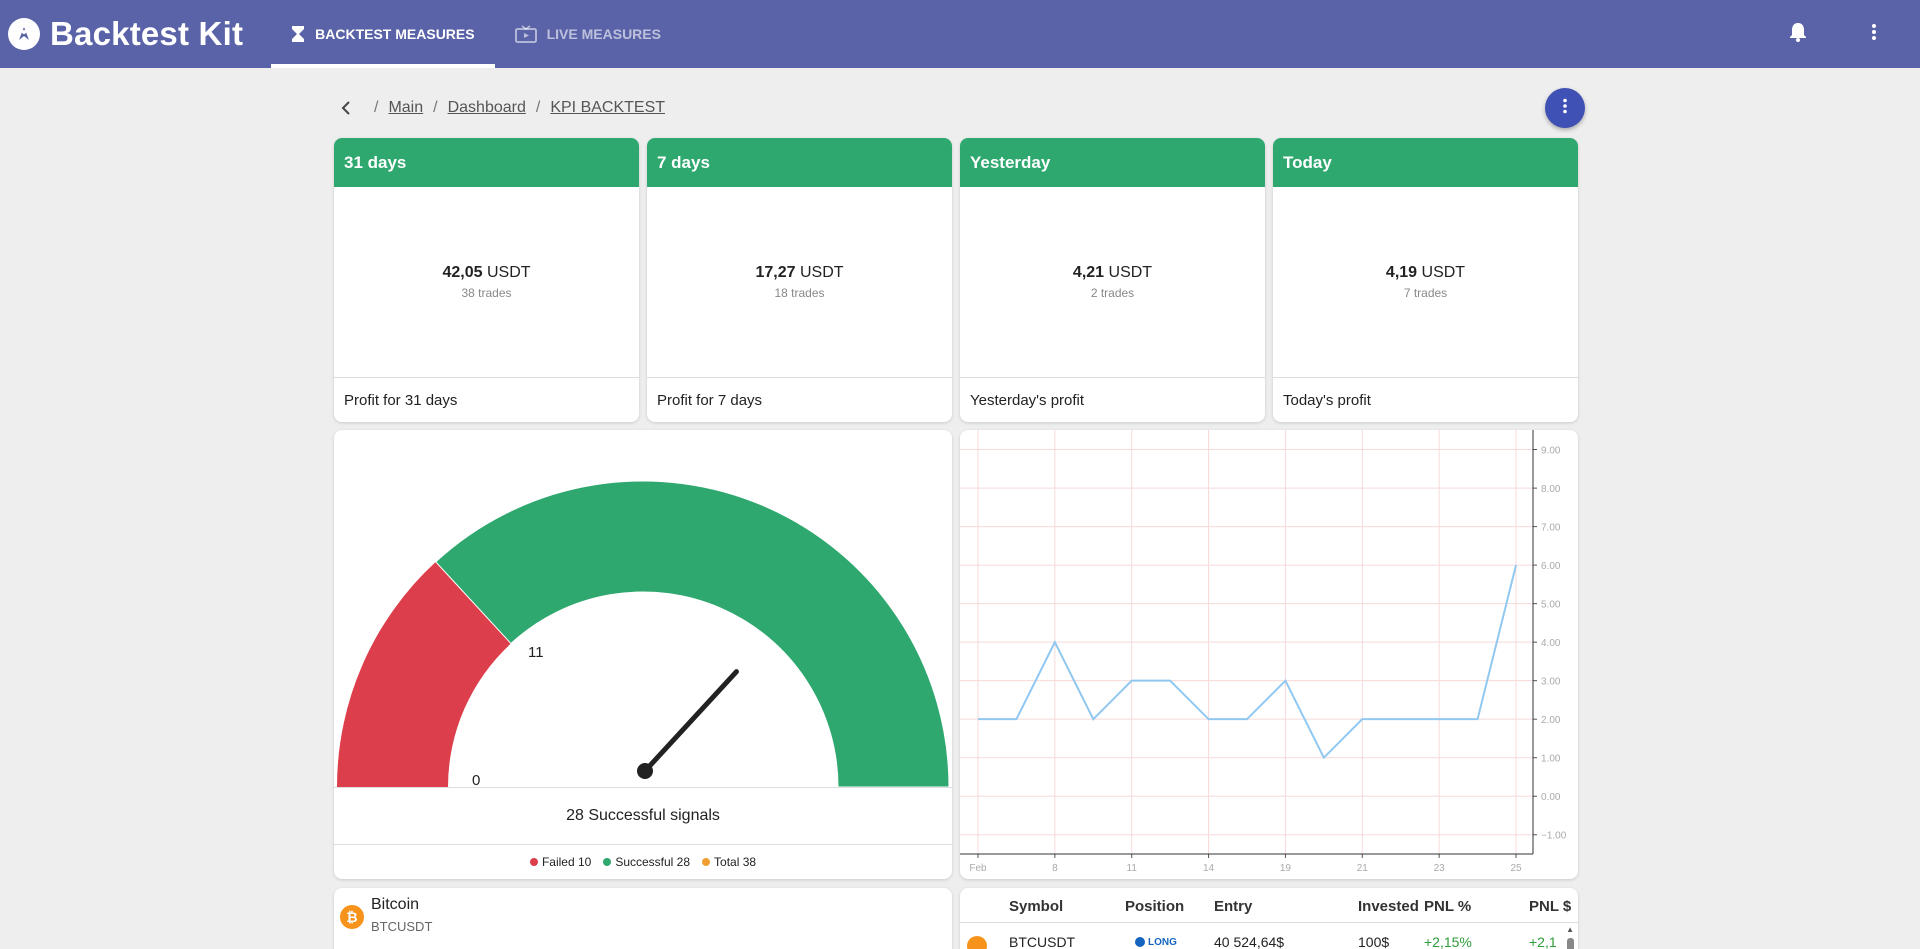 The height and width of the screenshot is (949, 1920). I want to click on kpi-value: 4,21 USDT, so click(1112, 272).